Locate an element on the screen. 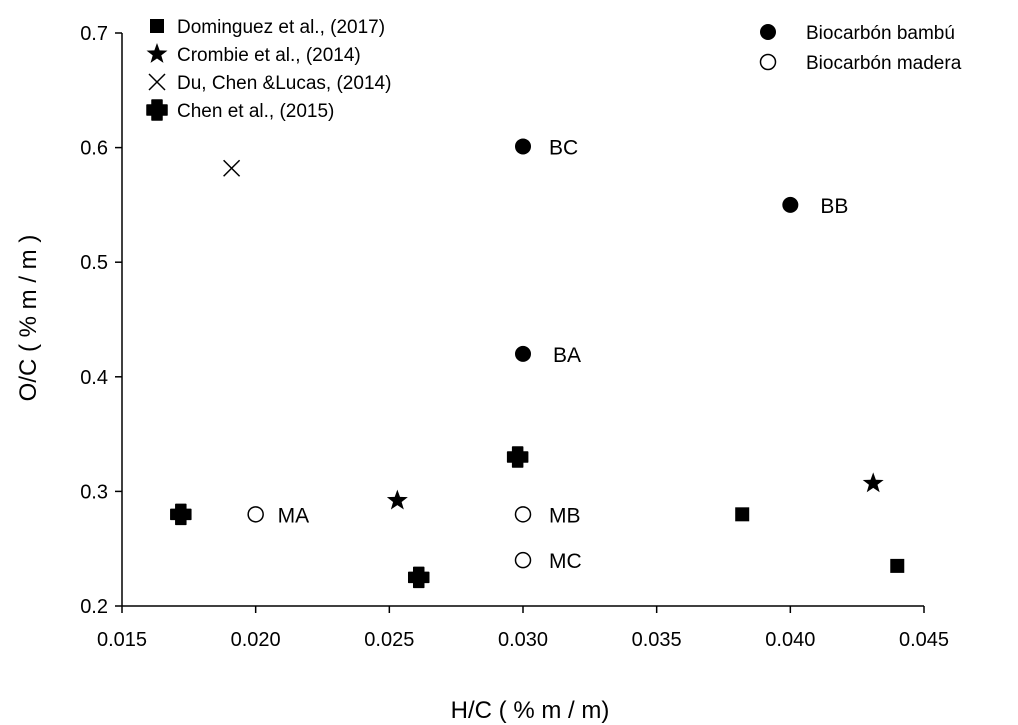 This screenshot has width=1018, height=725. point-label: MB is located at coordinates (565, 515).